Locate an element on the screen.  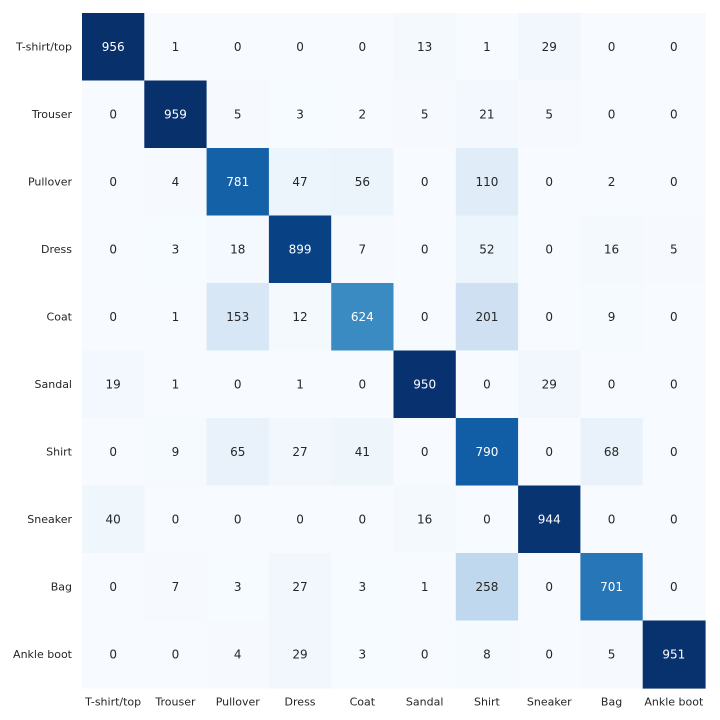
cell-value-label: 110 is located at coordinates (486, 182).